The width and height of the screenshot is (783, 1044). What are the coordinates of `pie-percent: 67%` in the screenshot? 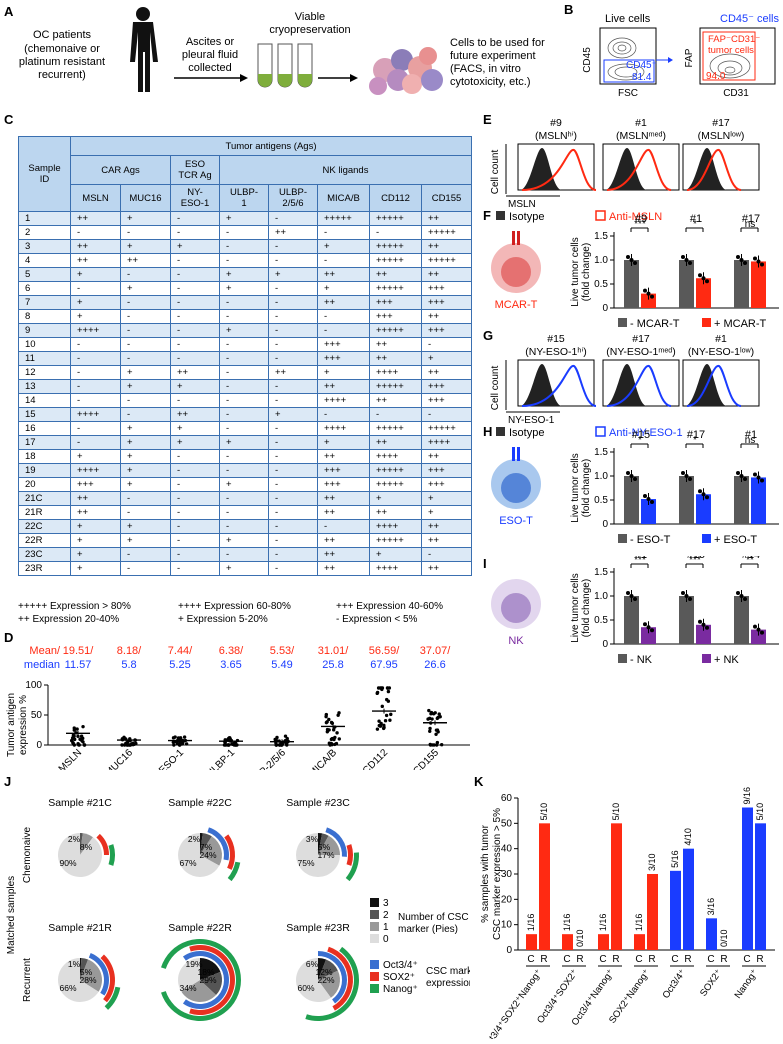 It's located at (187, 863).